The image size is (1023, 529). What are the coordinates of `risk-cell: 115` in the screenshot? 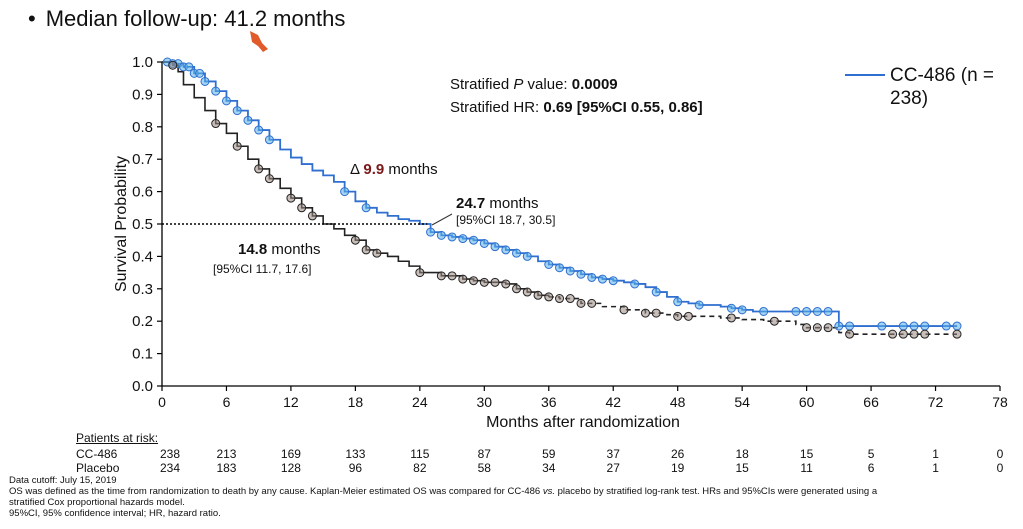 It's located at (420, 454).